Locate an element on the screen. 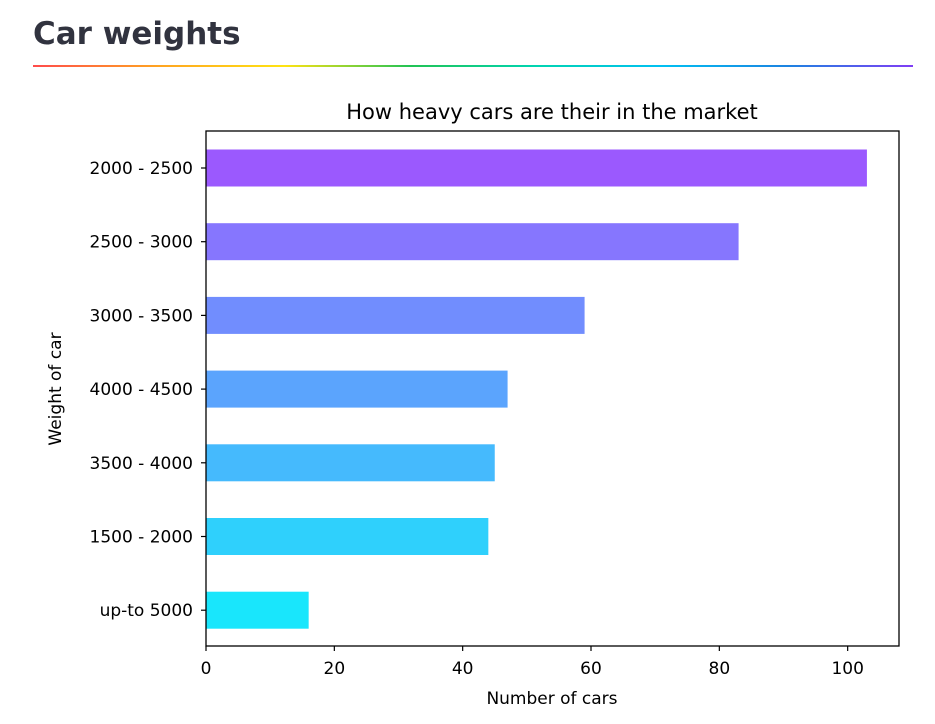  rainbow-divider is located at coordinates (473, 66).